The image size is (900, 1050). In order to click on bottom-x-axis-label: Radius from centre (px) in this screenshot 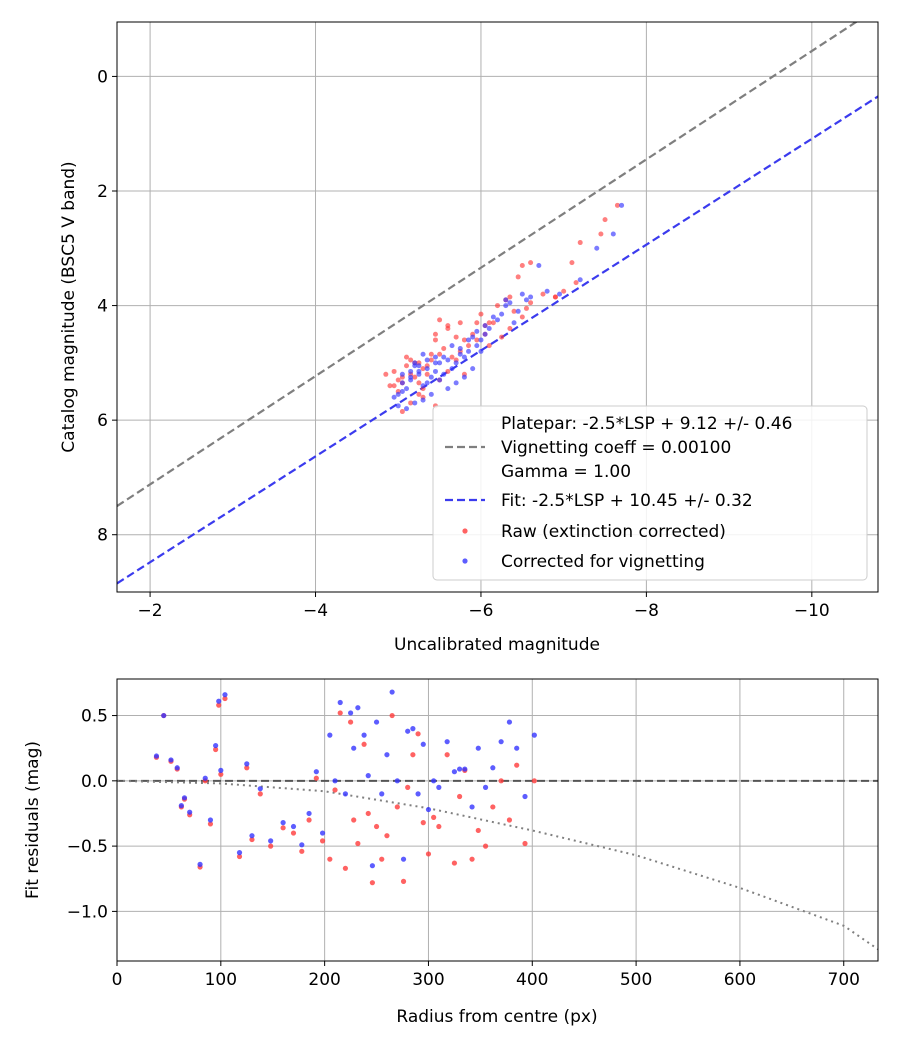, I will do `click(496, 1017)`.